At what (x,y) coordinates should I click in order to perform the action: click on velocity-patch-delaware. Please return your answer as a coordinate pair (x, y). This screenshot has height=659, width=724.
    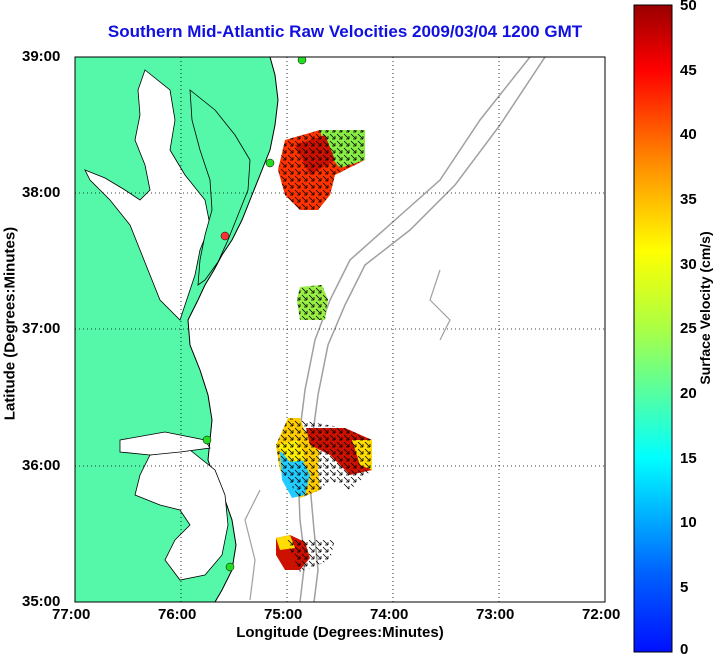
    Looking at the image, I should click on (321, 170).